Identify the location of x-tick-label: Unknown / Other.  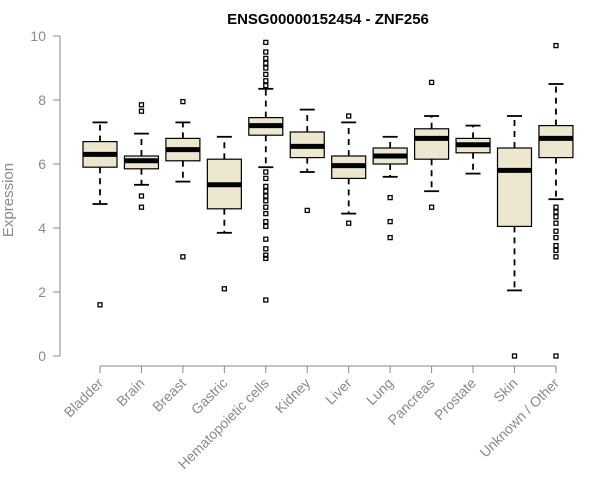
(519, 418).